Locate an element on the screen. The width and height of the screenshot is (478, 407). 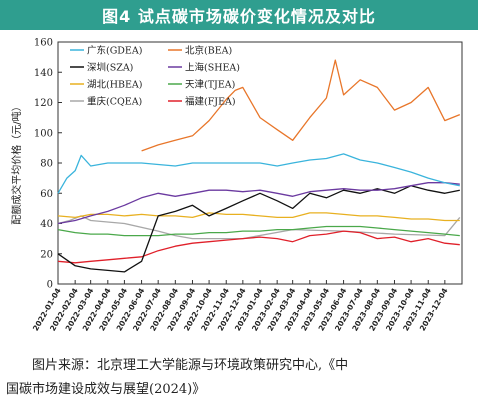
legend-label-tjea: 天津(TJEA) is located at coordinates (210, 85).